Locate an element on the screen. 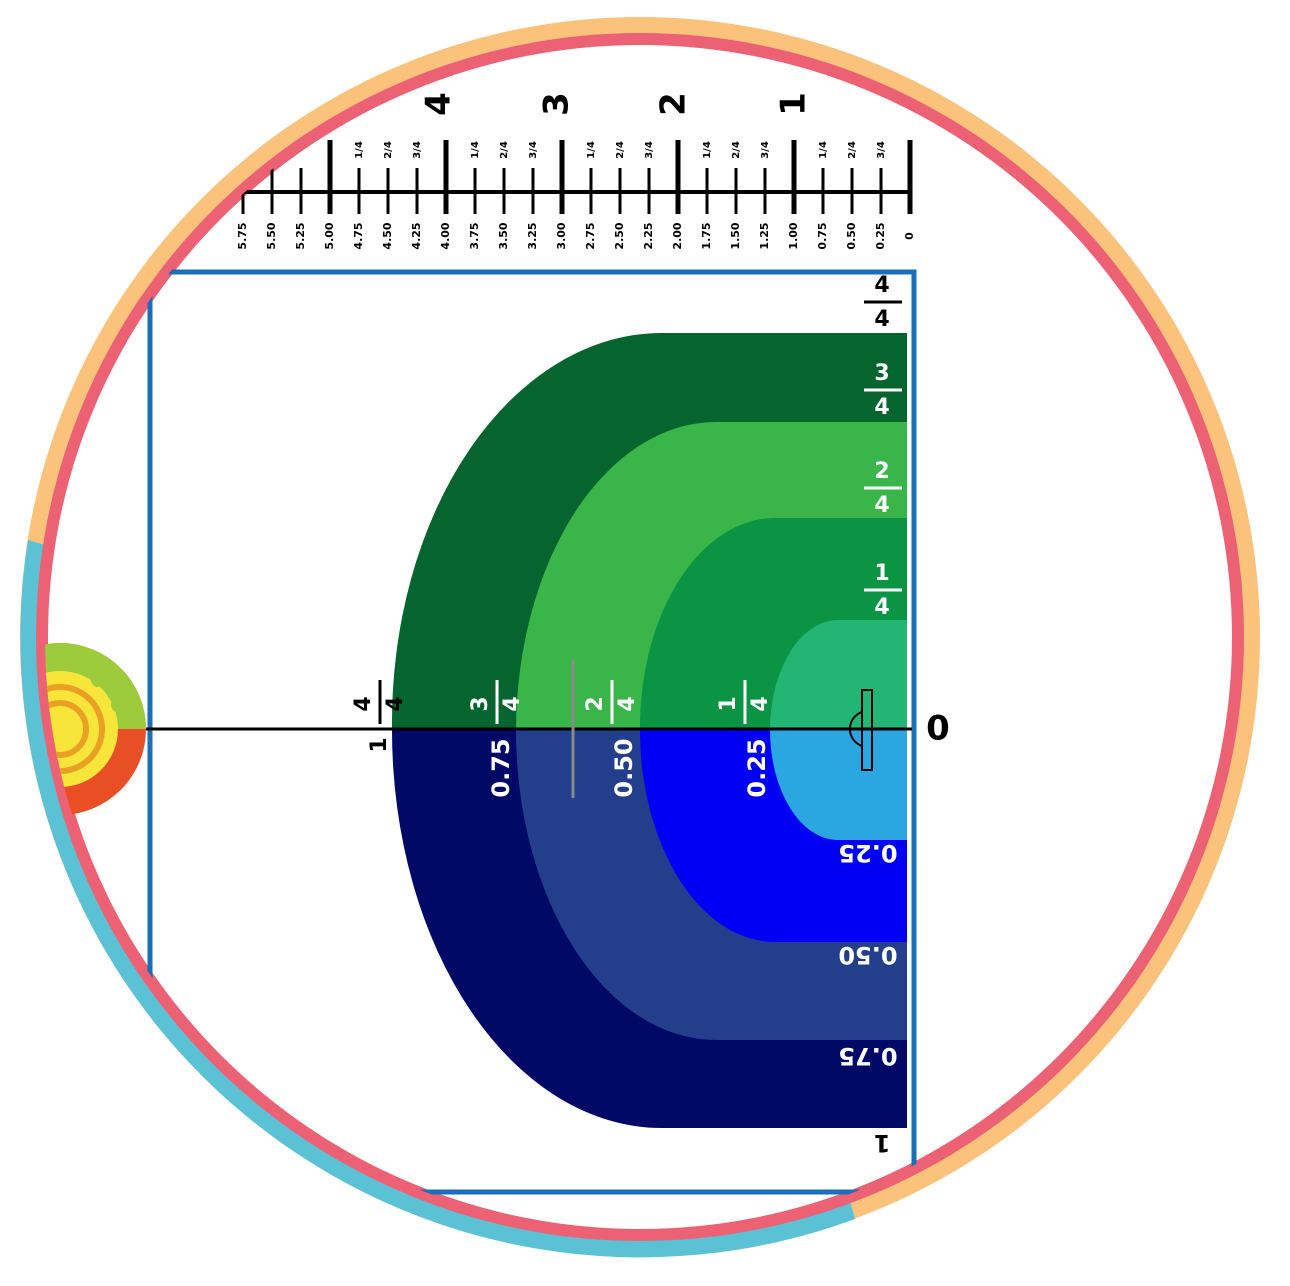 The height and width of the screenshot is (1286, 1290). axis-decimal-label: 0.25 is located at coordinates (757, 767).